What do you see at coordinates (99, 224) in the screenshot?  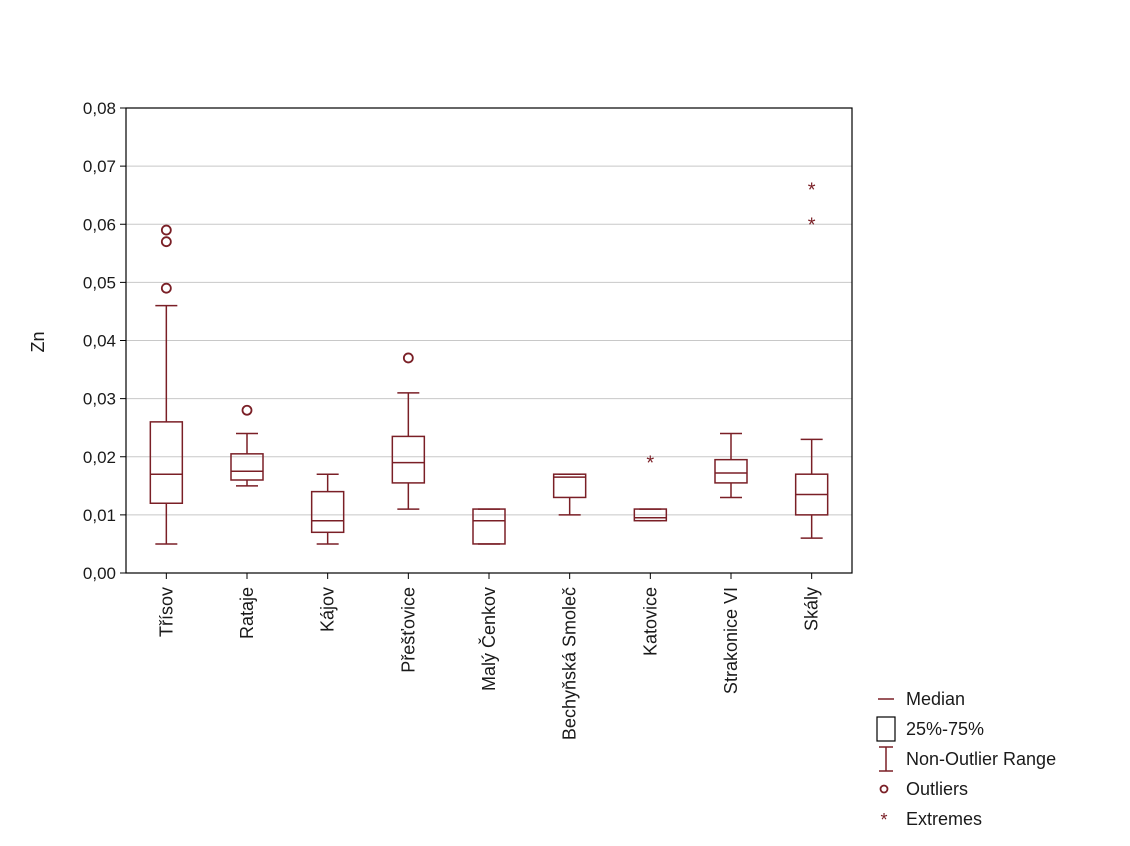 I see `y-tick-label: 0,06` at bounding box center [99, 224].